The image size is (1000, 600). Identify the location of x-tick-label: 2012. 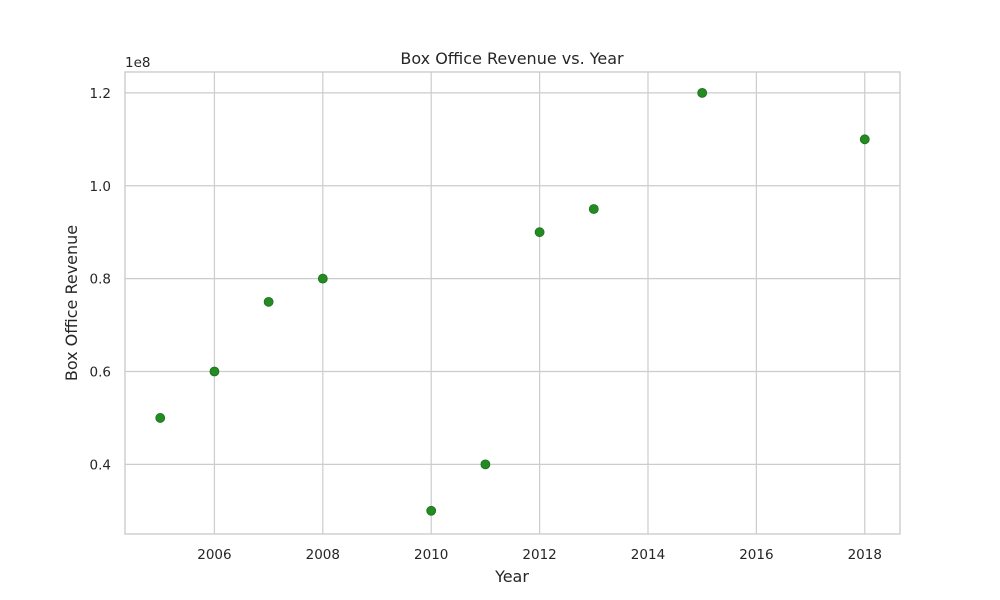
(539, 555).